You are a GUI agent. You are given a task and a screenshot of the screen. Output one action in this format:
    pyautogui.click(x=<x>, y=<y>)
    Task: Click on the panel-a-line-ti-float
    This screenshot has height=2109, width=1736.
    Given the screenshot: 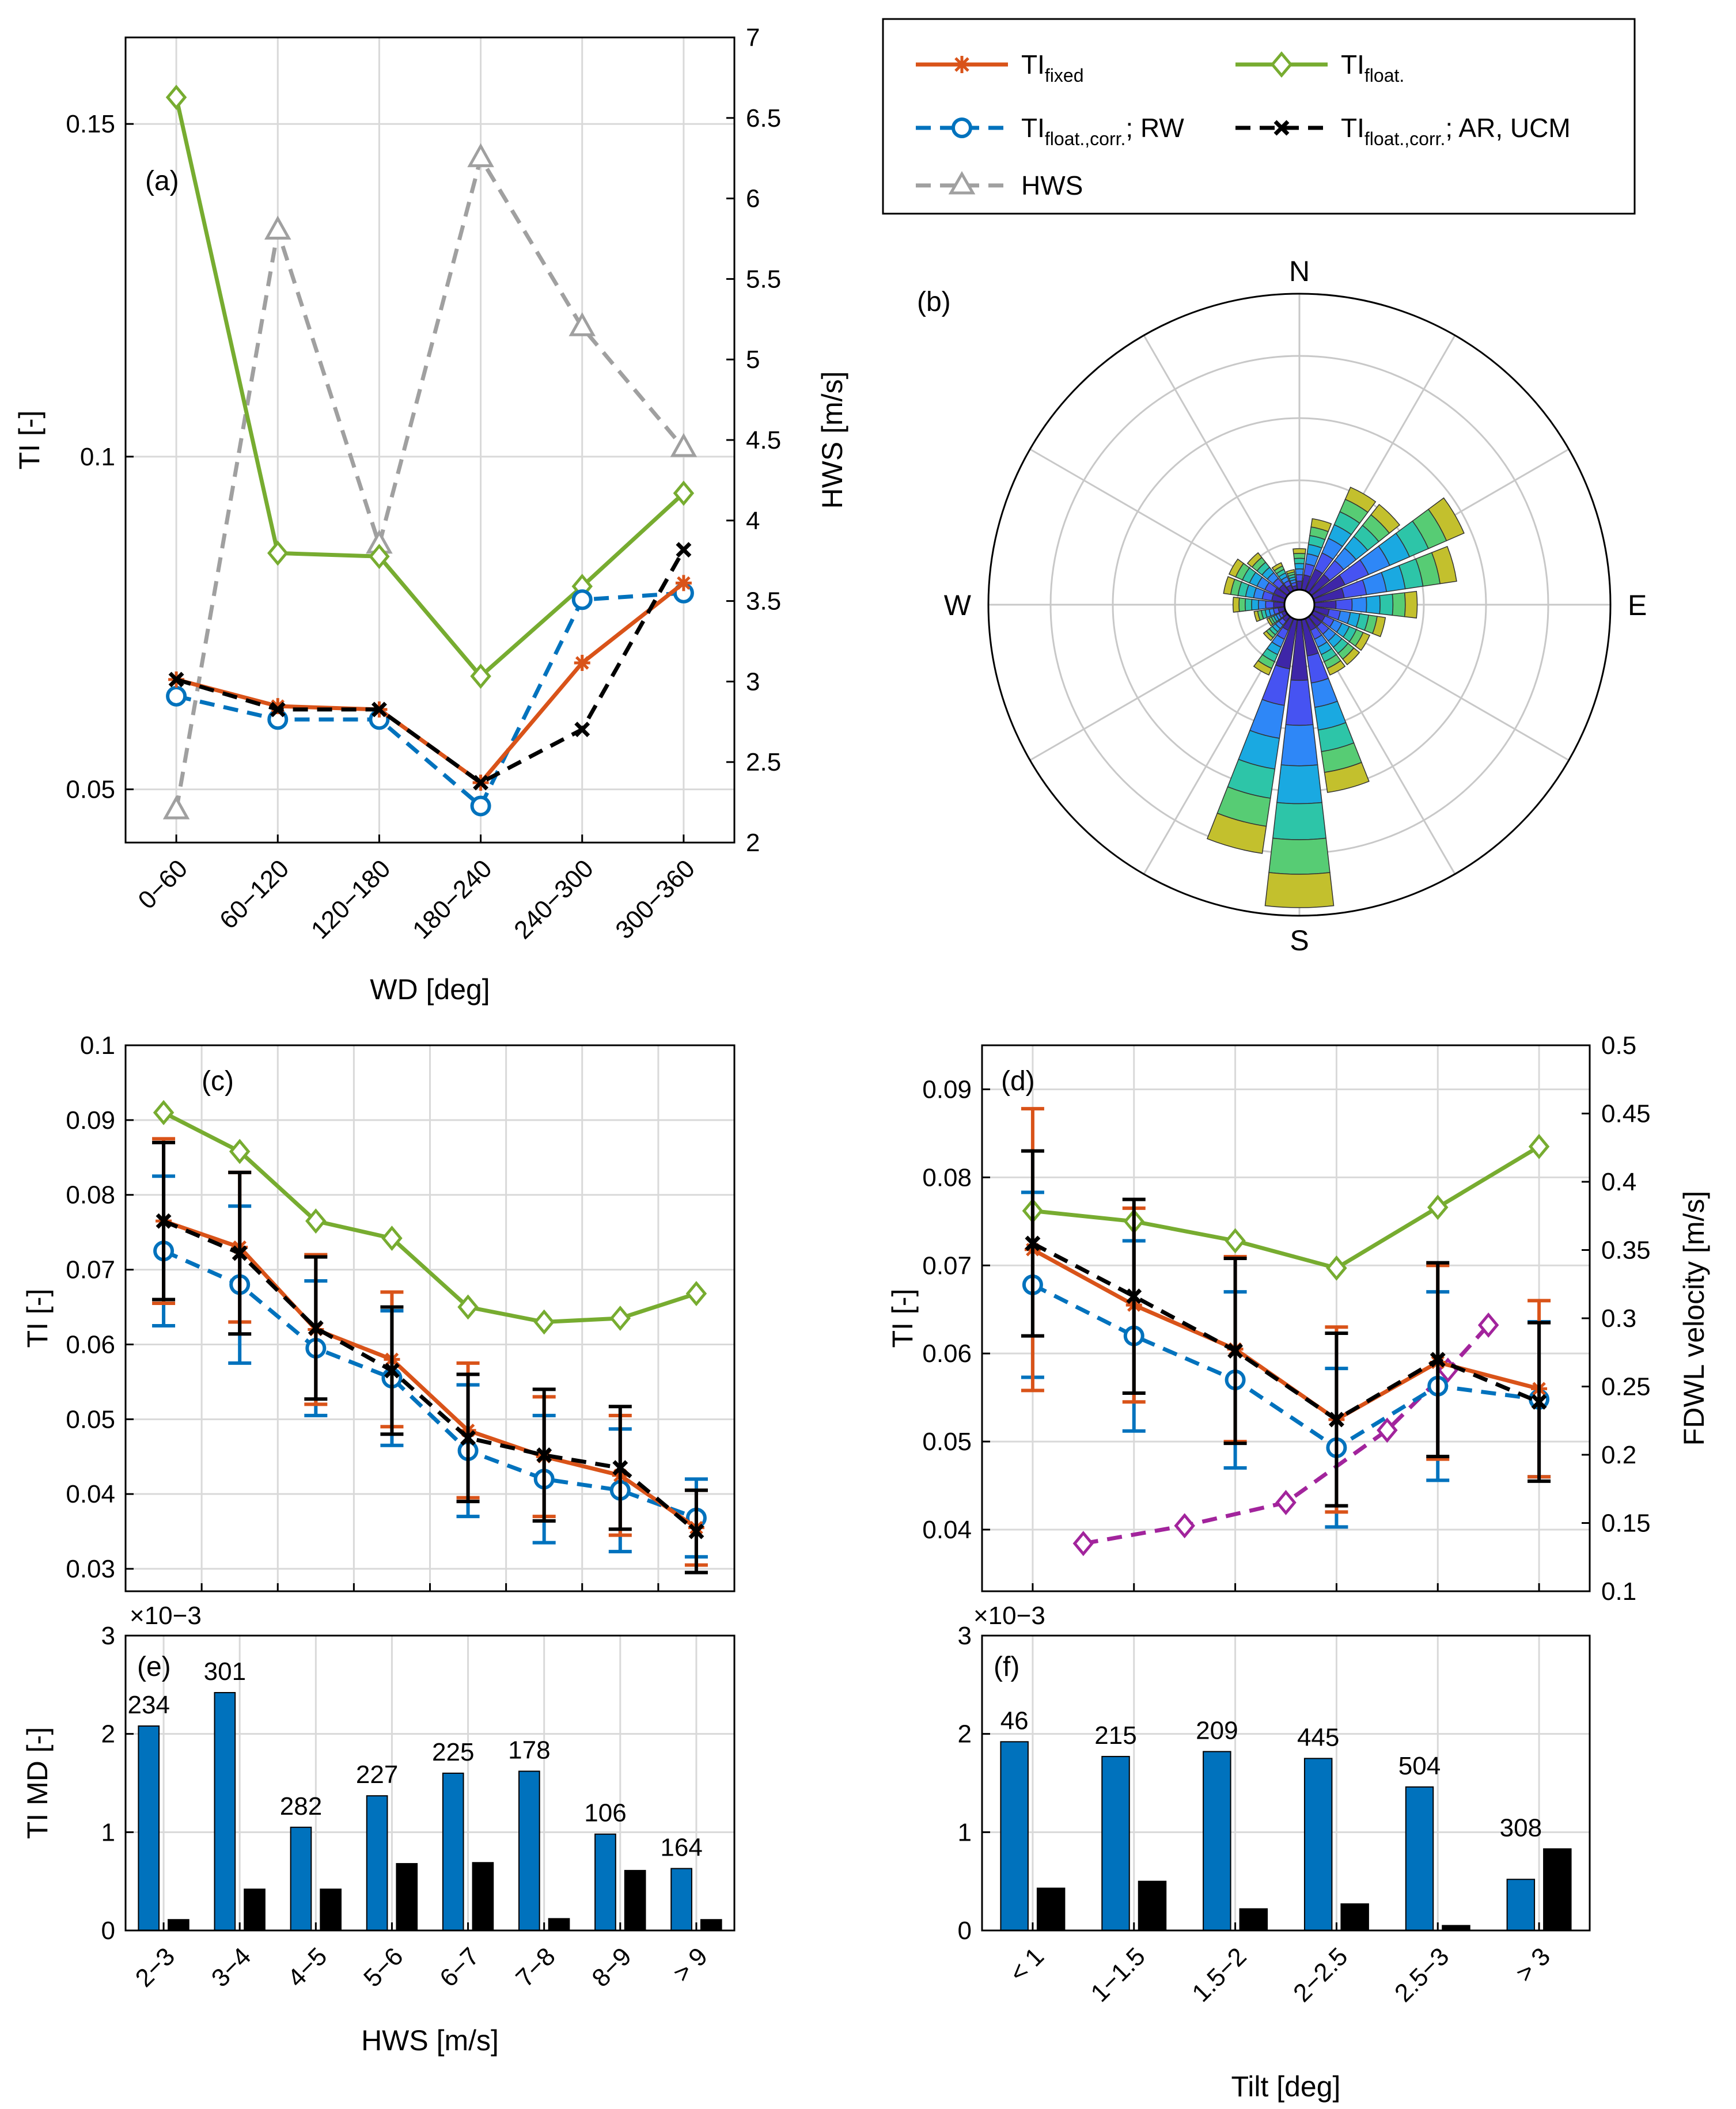 What is the action you would take?
    pyautogui.click(x=429, y=388)
    